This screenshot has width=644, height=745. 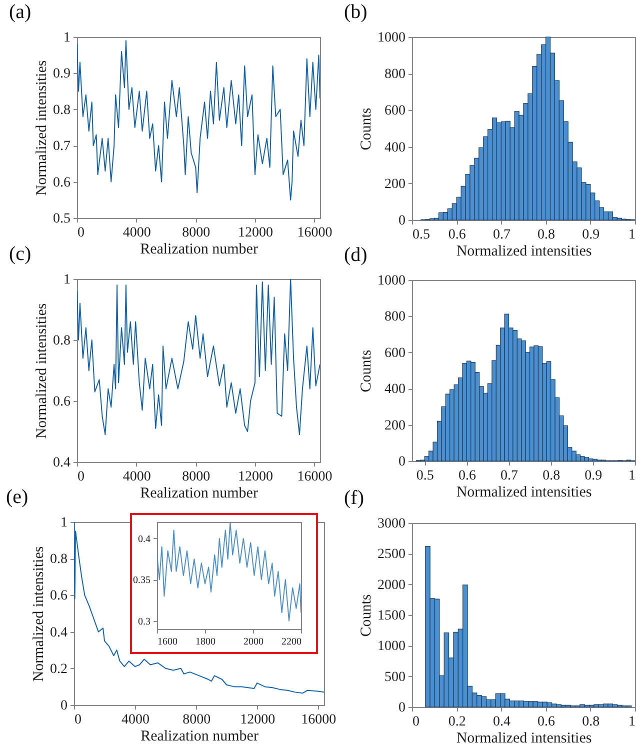 I want to click on chart-title: (e), so click(x=17, y=497).